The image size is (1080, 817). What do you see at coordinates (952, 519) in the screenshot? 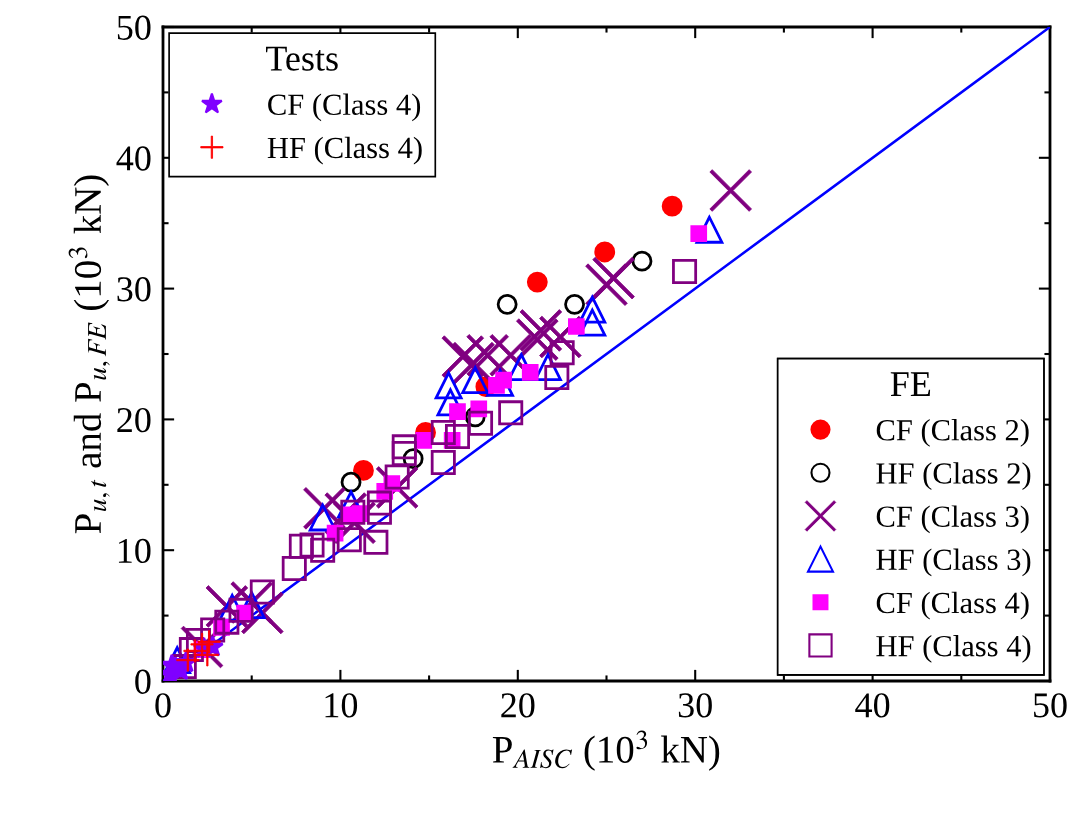
I see `legend-label: CF (Class 3)` at bounding box center [952, 519].